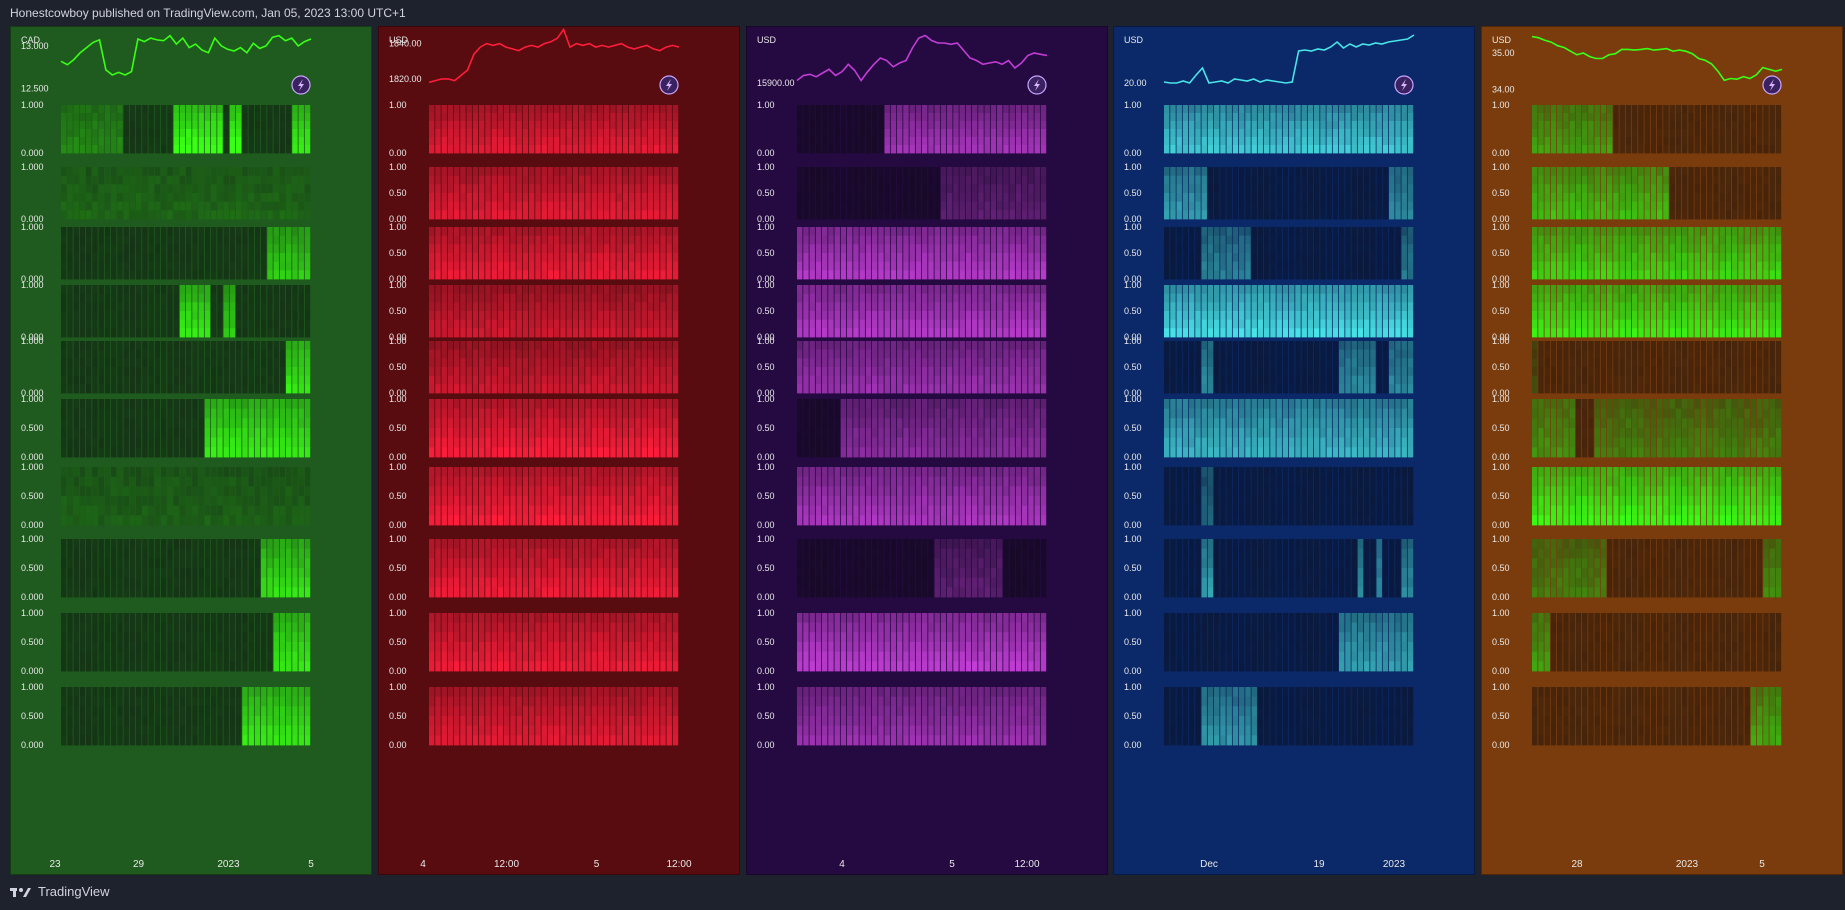  What do you see at coordinates (35, 46) in the screenshot?
I see `price-tick-label: 13.000` at bounding box center [35, 46].